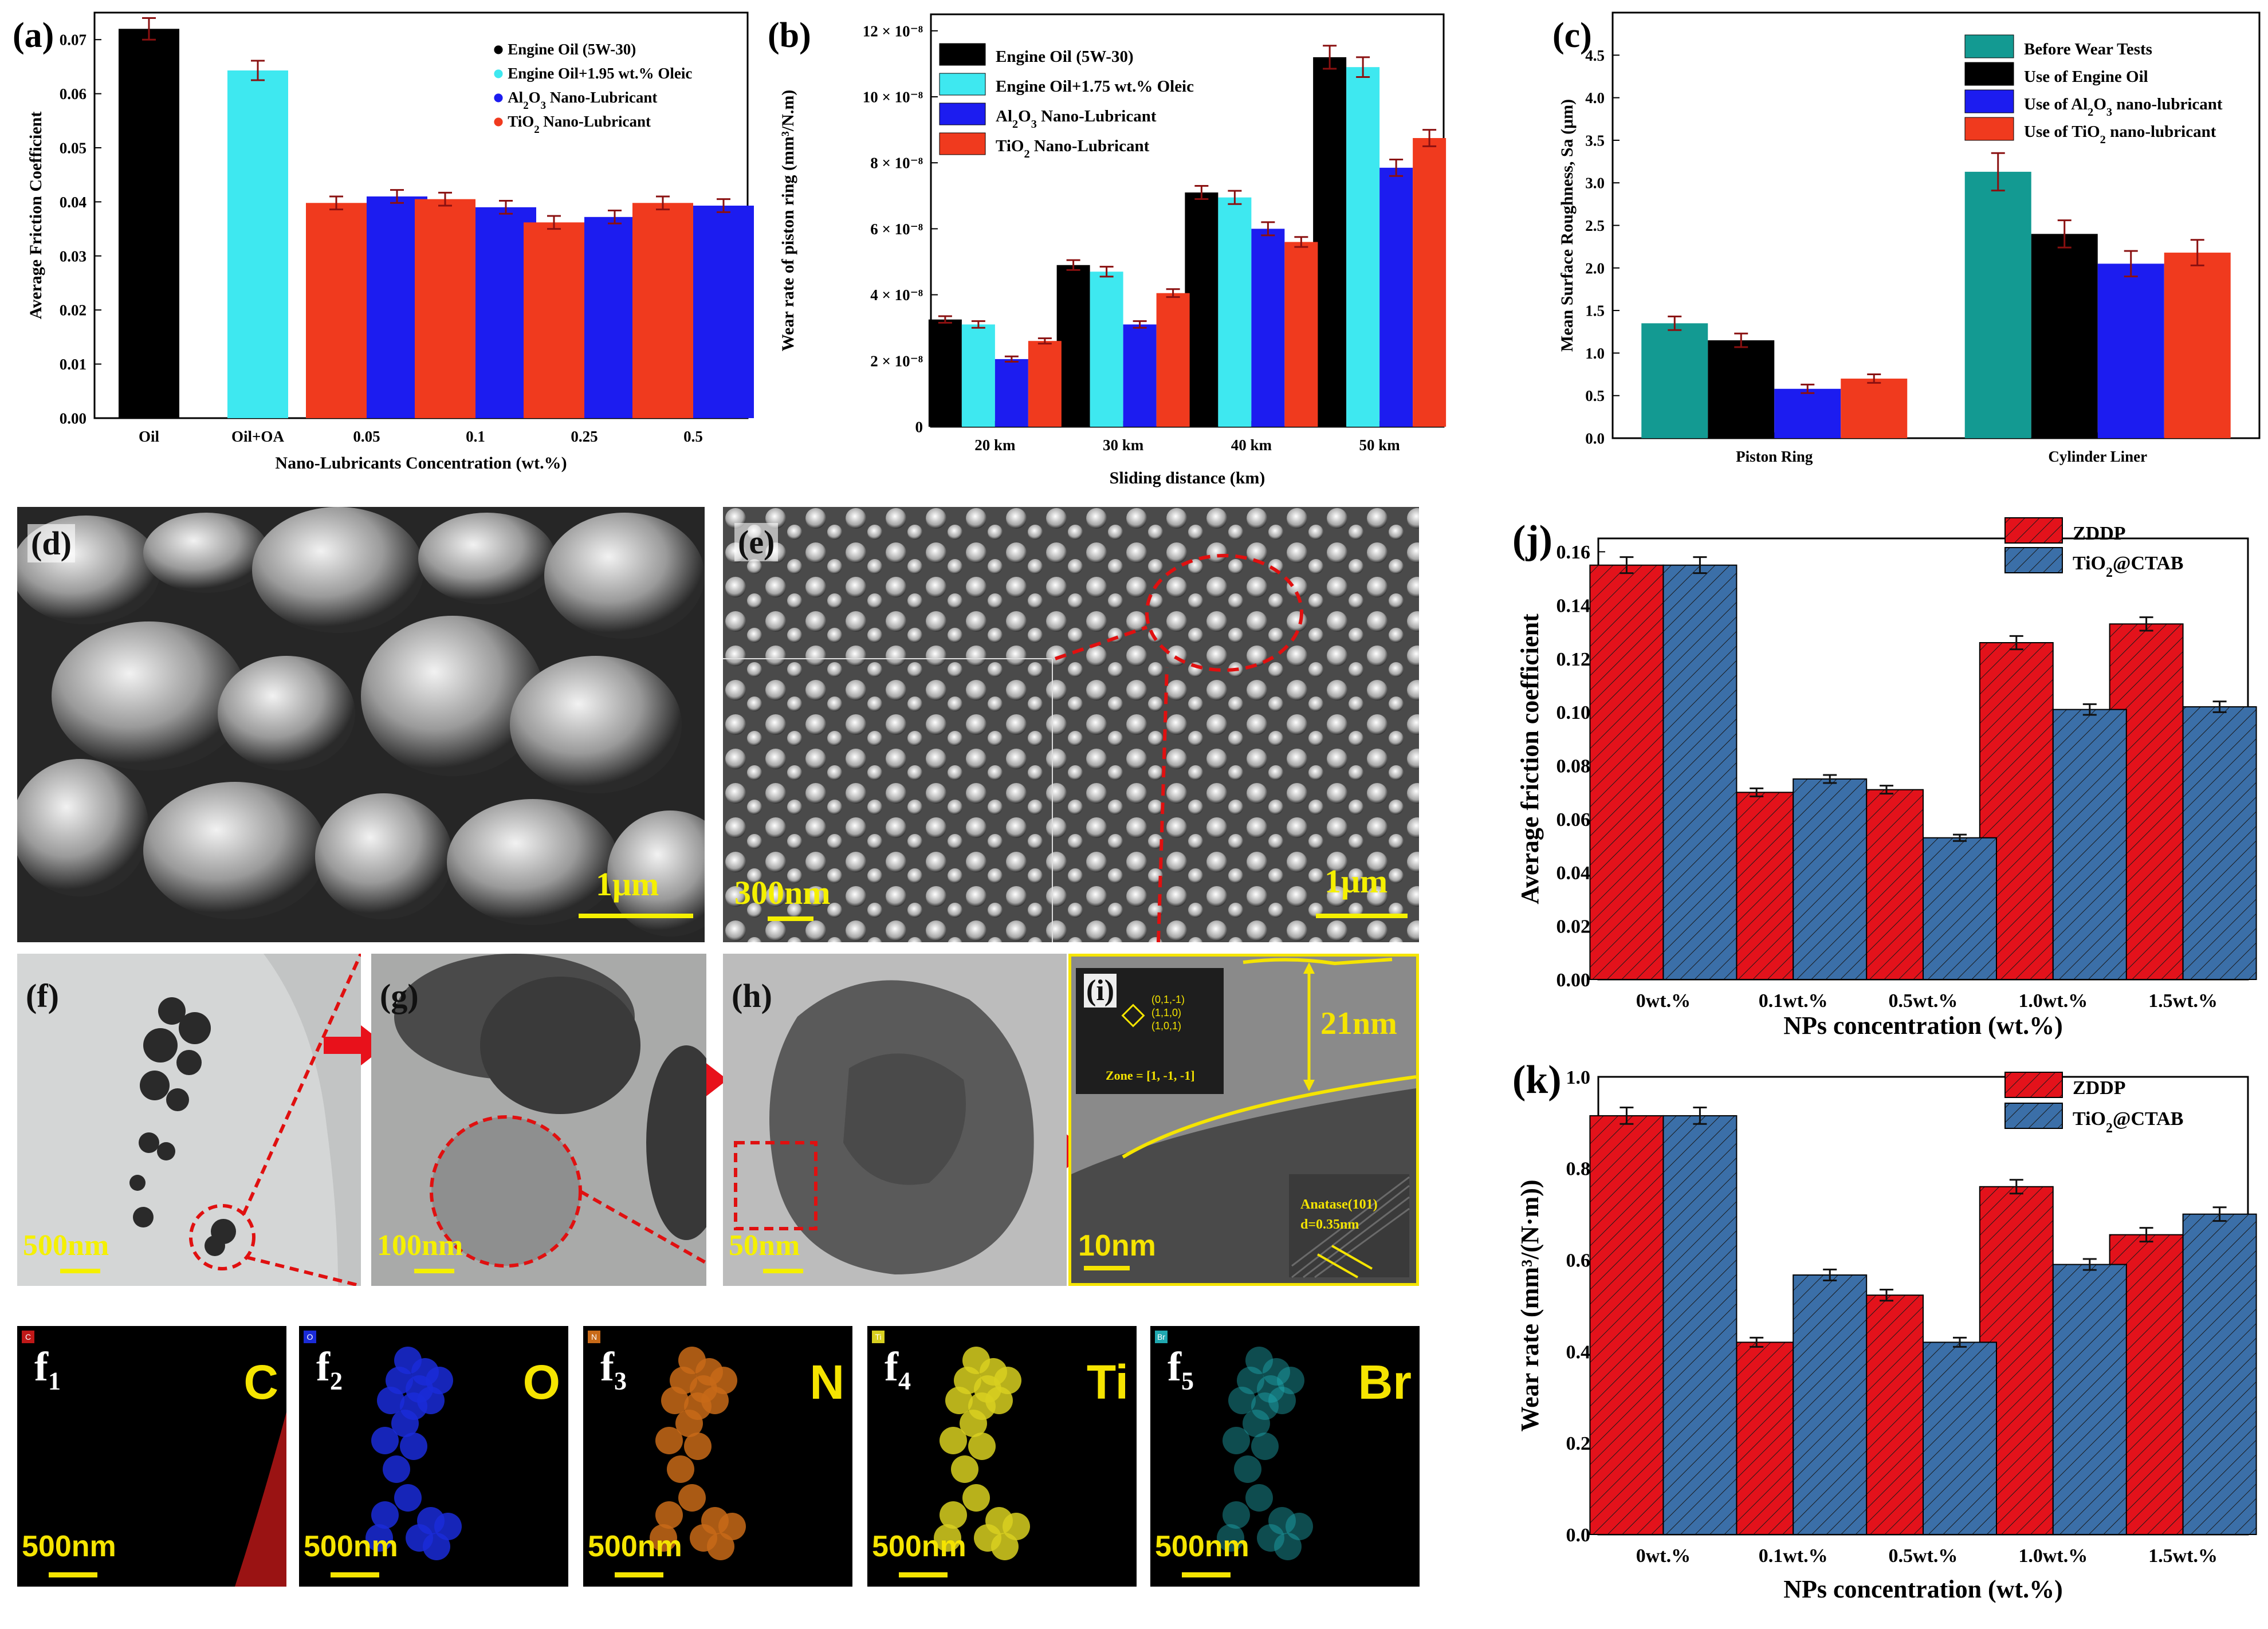 The width and height of the screenshot is (2268, 1629). Describe the element at coordinates (54, 1381) in the screenshot. I see `eds-sub: 1` at that location.